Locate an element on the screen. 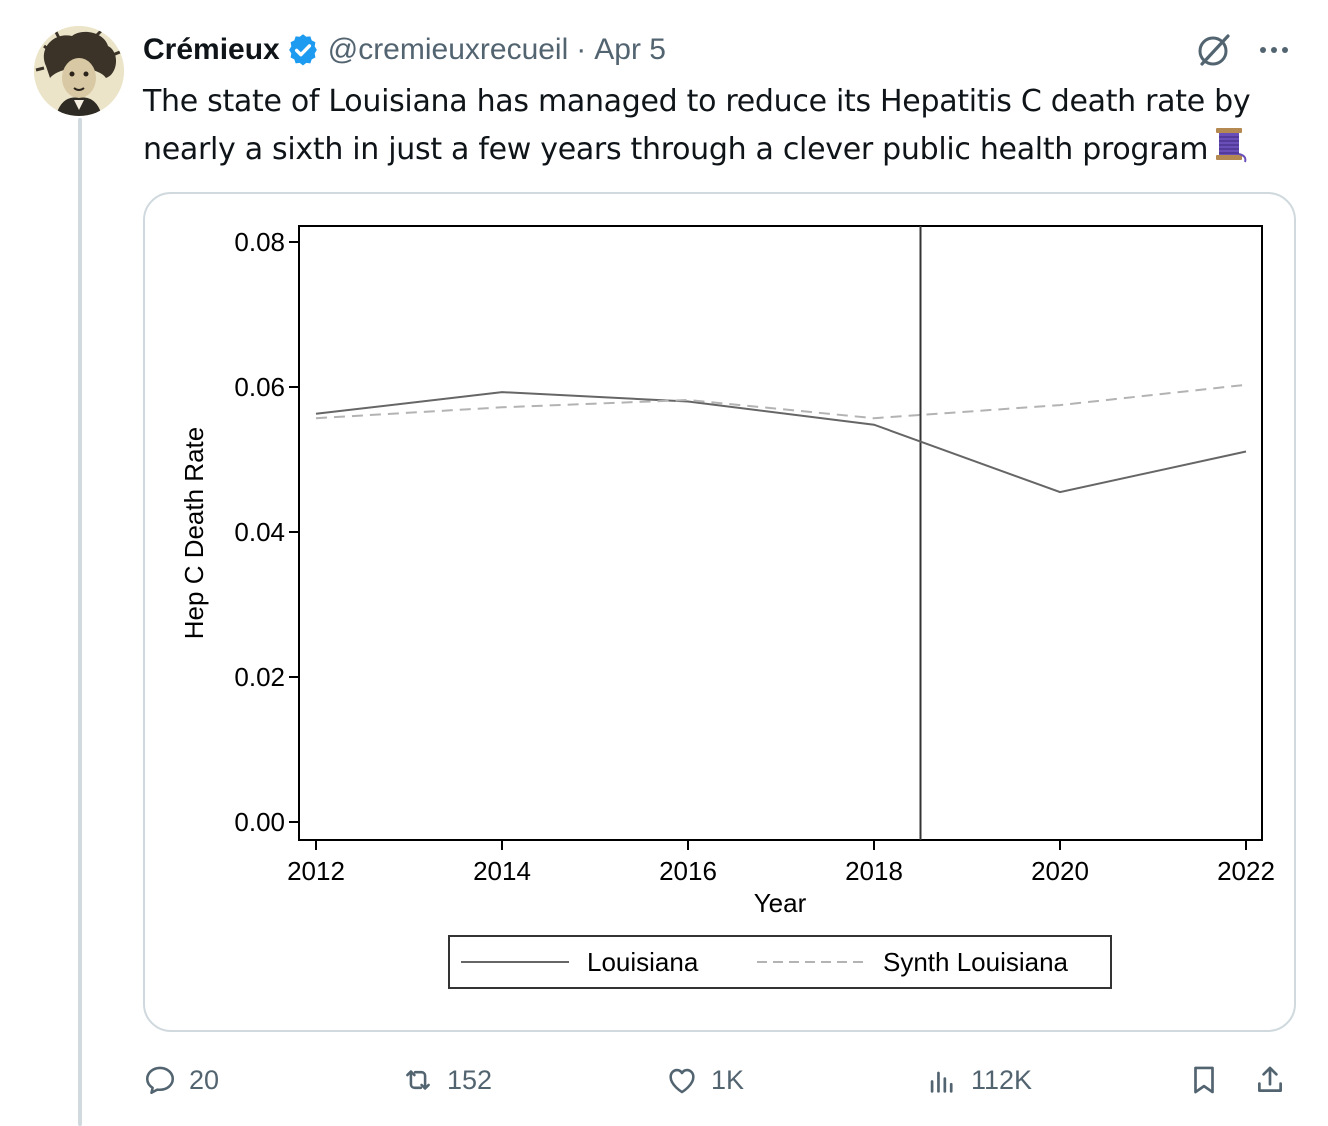 The width and height of the screenshot is (1328, 1126). repost-count: 152 is located at coordinates (470, 1079).